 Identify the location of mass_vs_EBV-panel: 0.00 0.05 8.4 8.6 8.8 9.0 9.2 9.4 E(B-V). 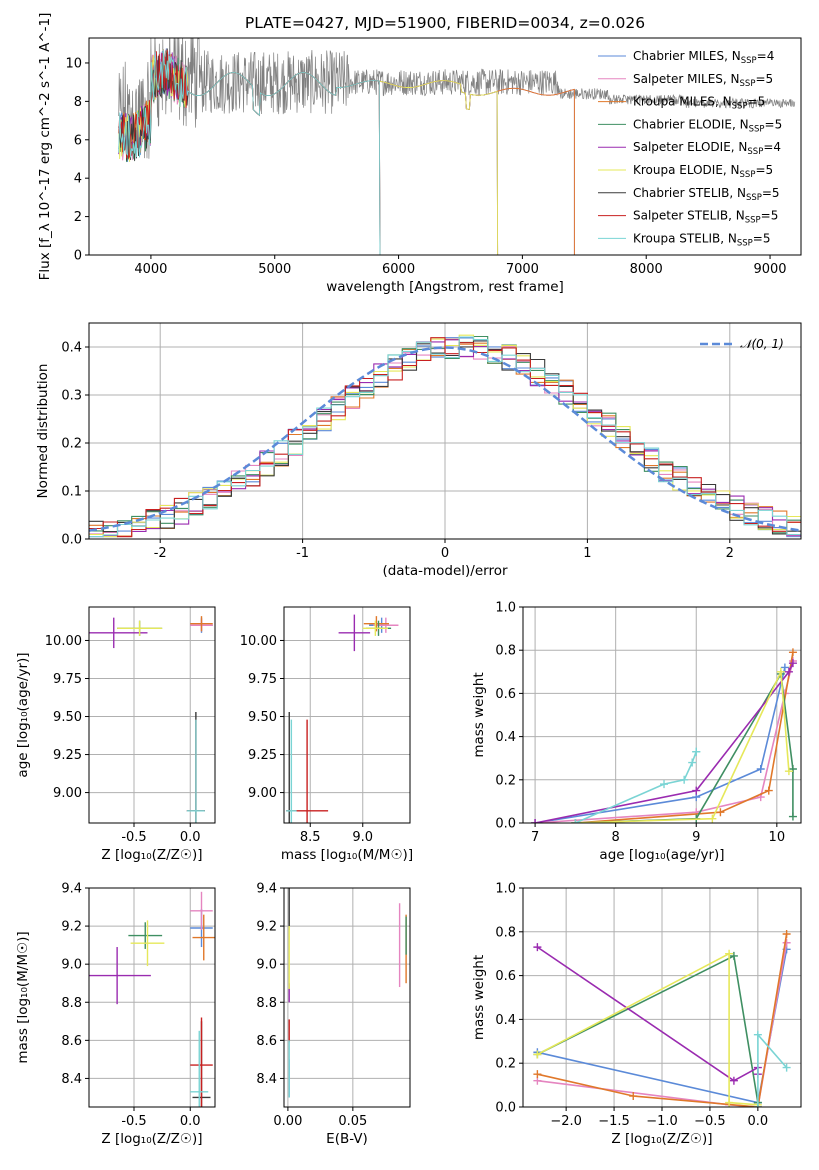
(333, 1014).